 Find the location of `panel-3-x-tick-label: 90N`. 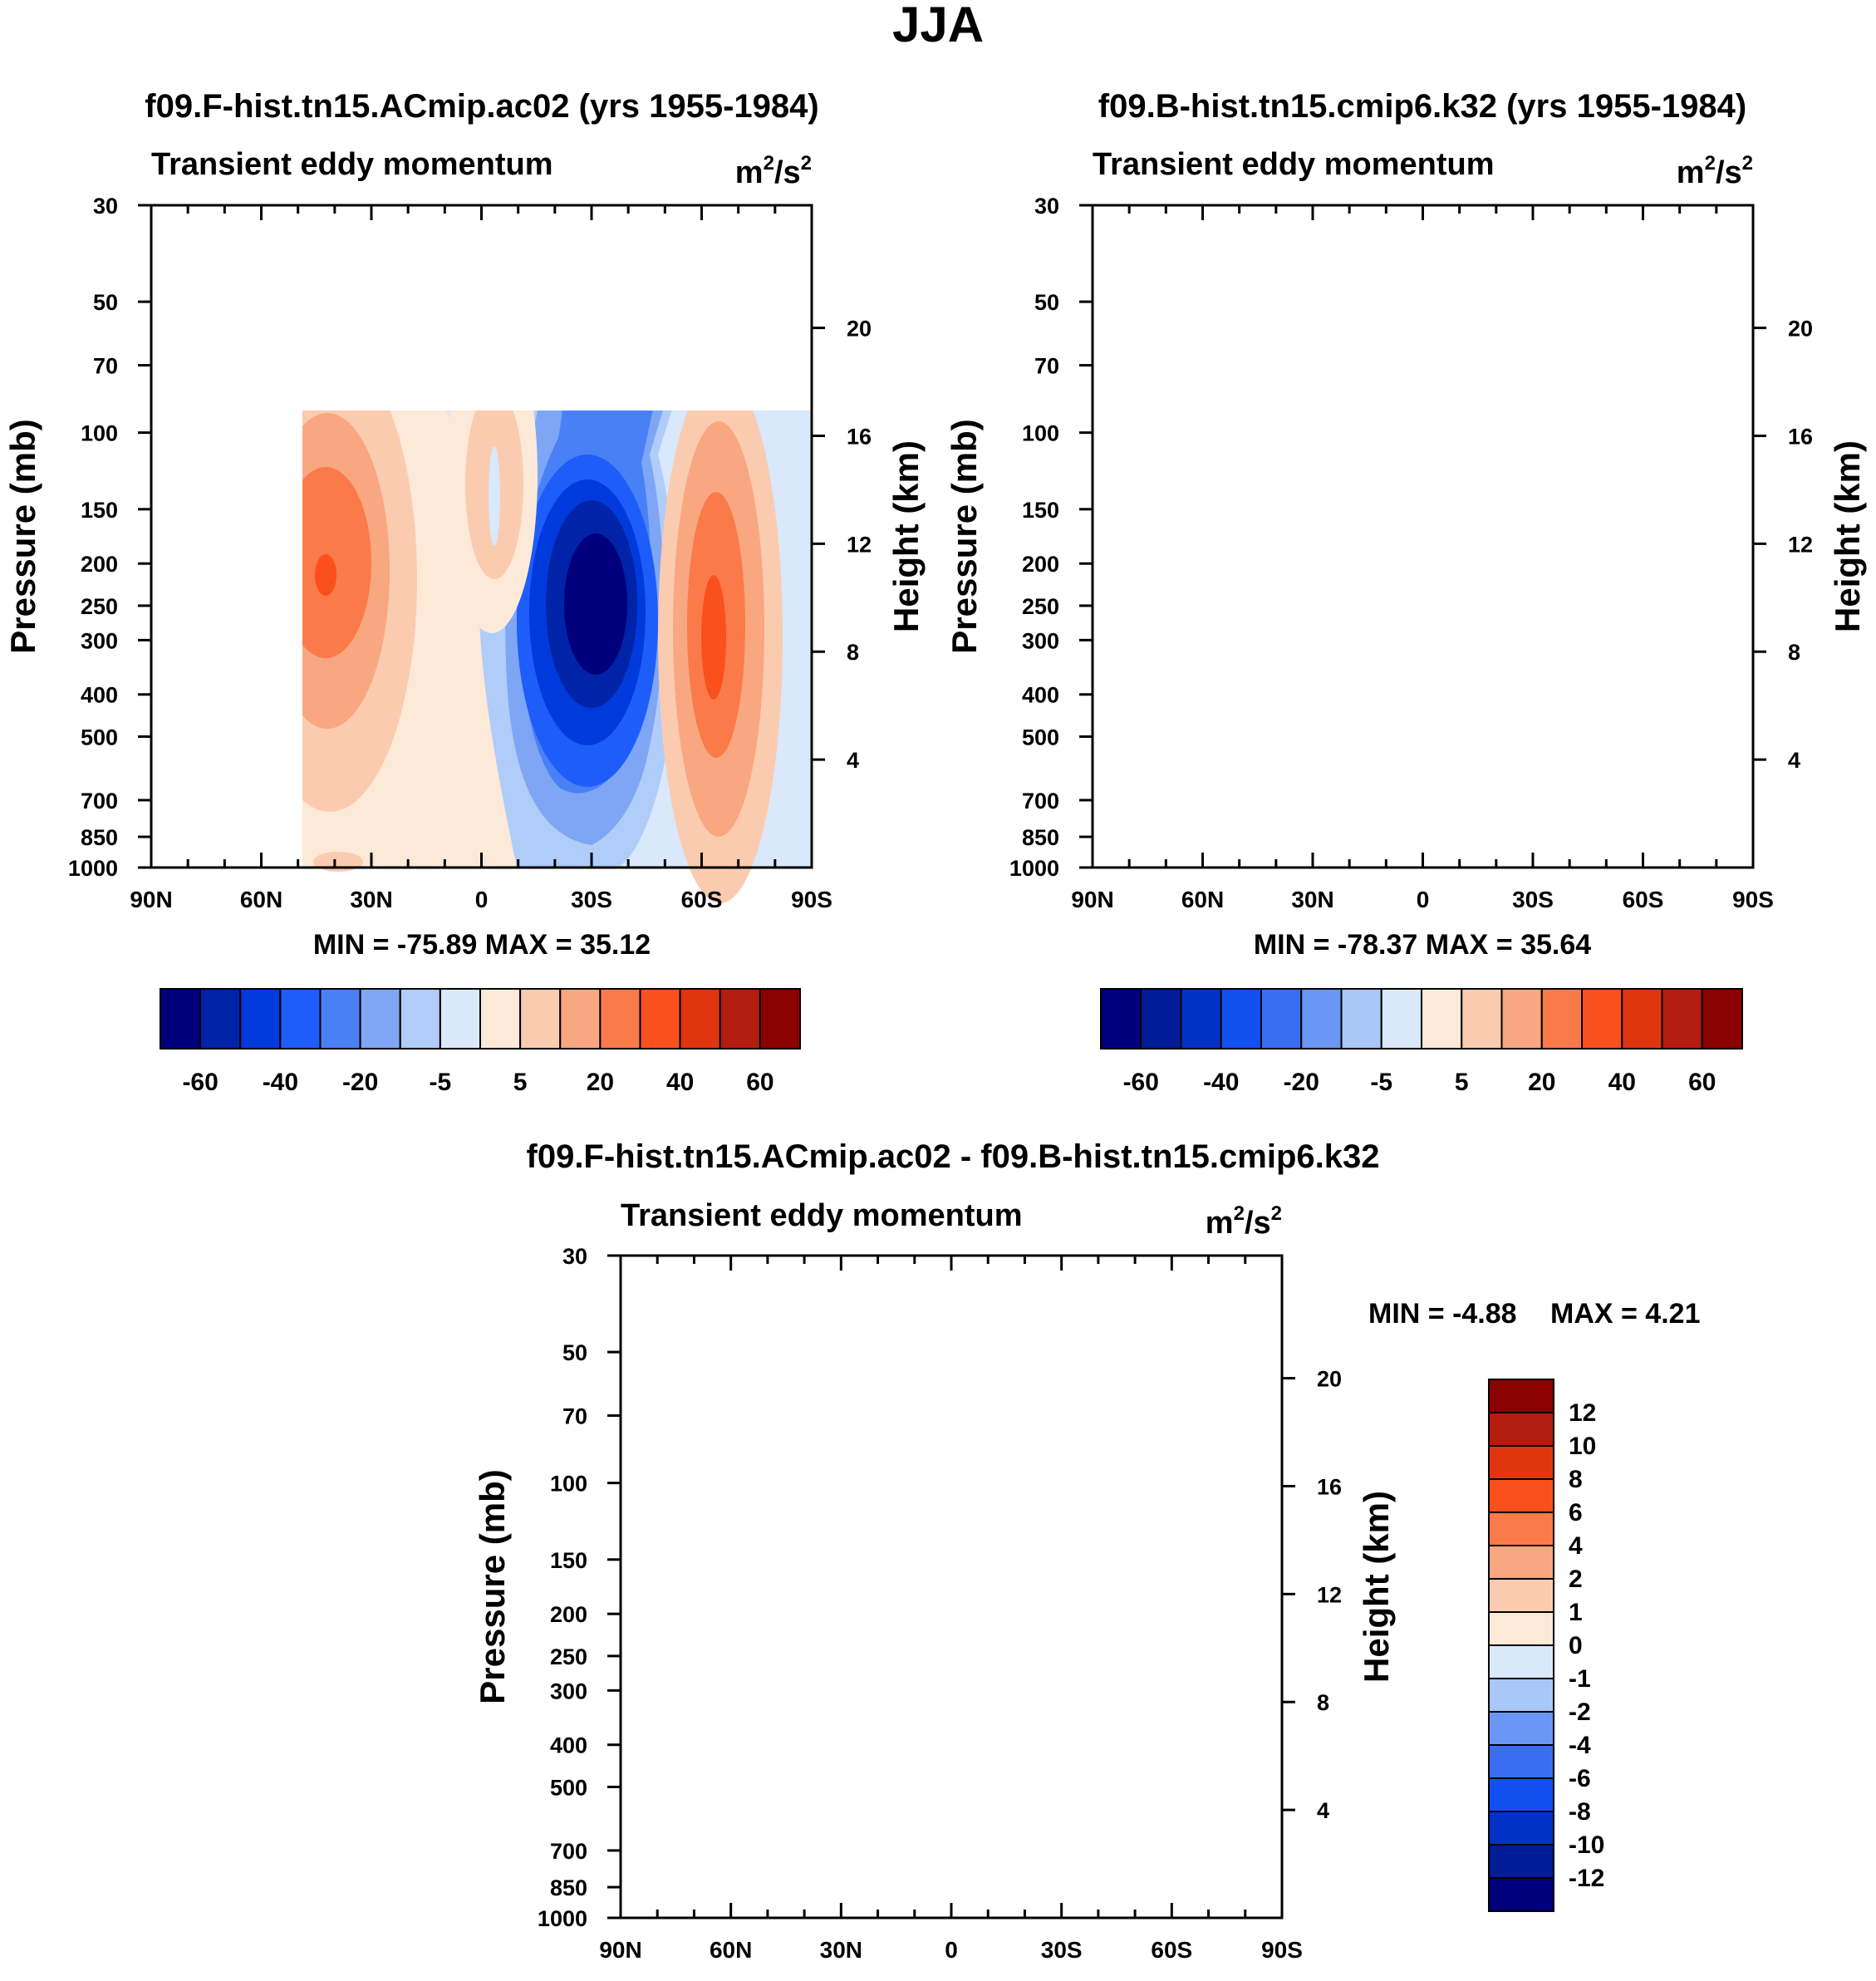

panel-3-x-tick-label: 90N is located at coordinates (620, 1950).